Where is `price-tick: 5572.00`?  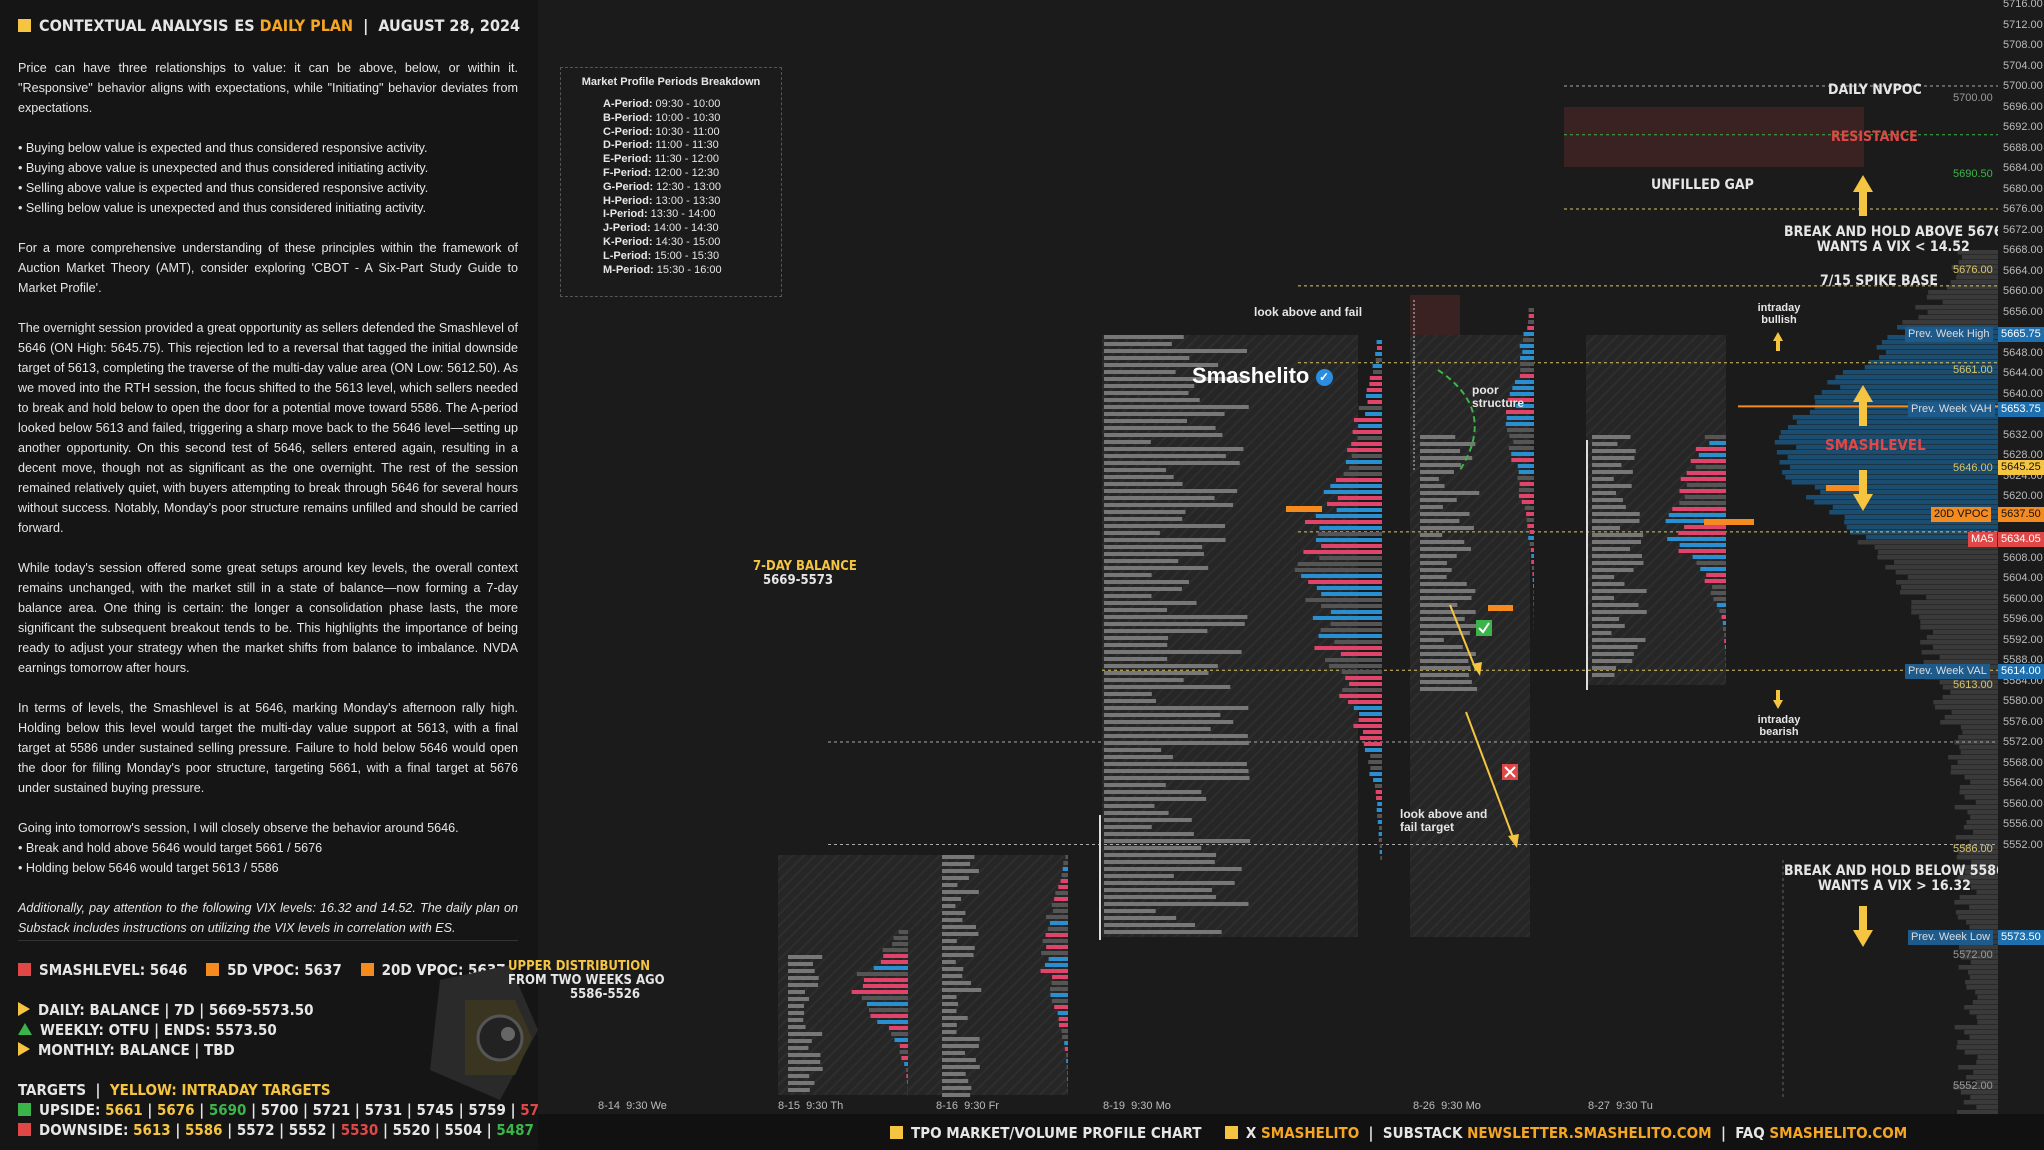
price-tick: 5572.00 is located at coordinates (2022, 742).